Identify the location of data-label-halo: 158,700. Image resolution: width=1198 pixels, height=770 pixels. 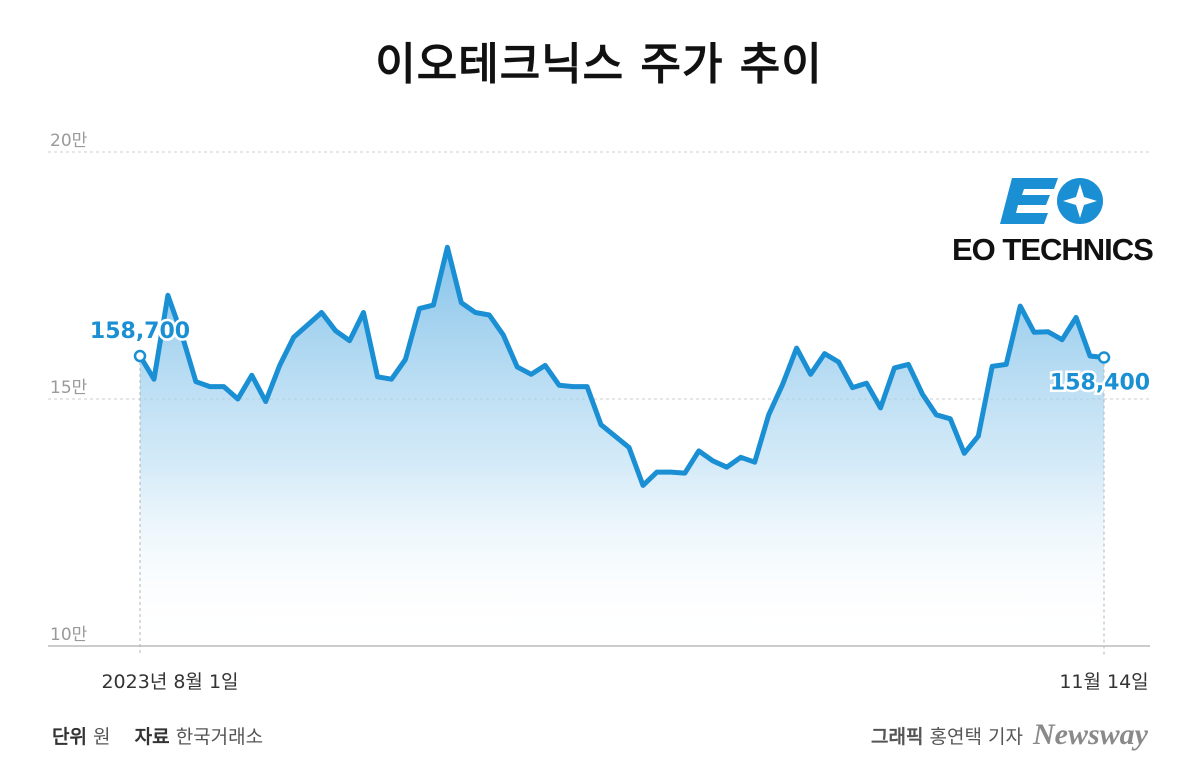
(140, 331).